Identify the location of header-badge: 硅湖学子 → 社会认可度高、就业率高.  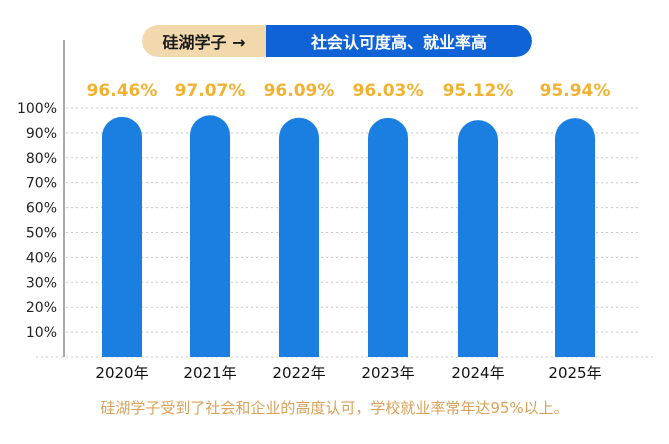
(337, 41).